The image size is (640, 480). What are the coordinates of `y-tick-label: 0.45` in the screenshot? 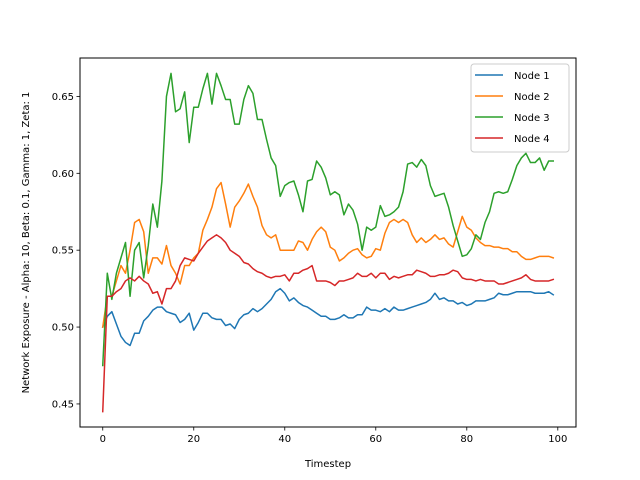 It's located at (63, 404).